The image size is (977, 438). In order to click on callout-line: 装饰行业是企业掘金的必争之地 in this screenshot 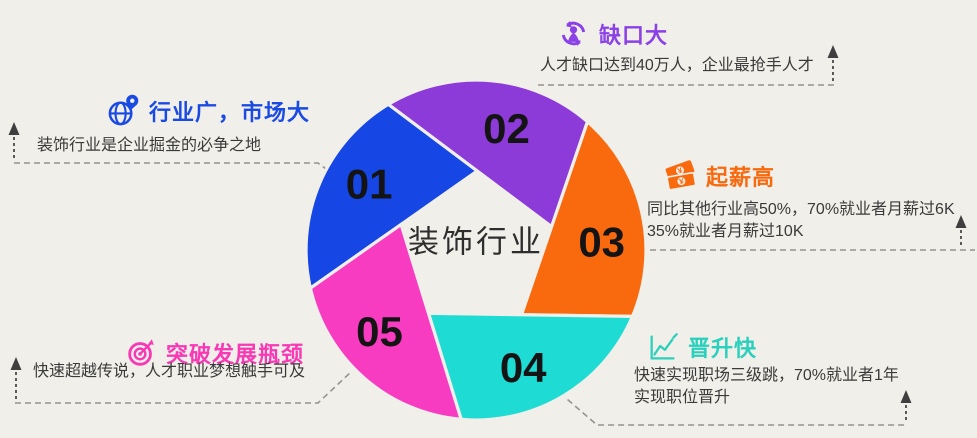, I will do `click(149, 145)`.